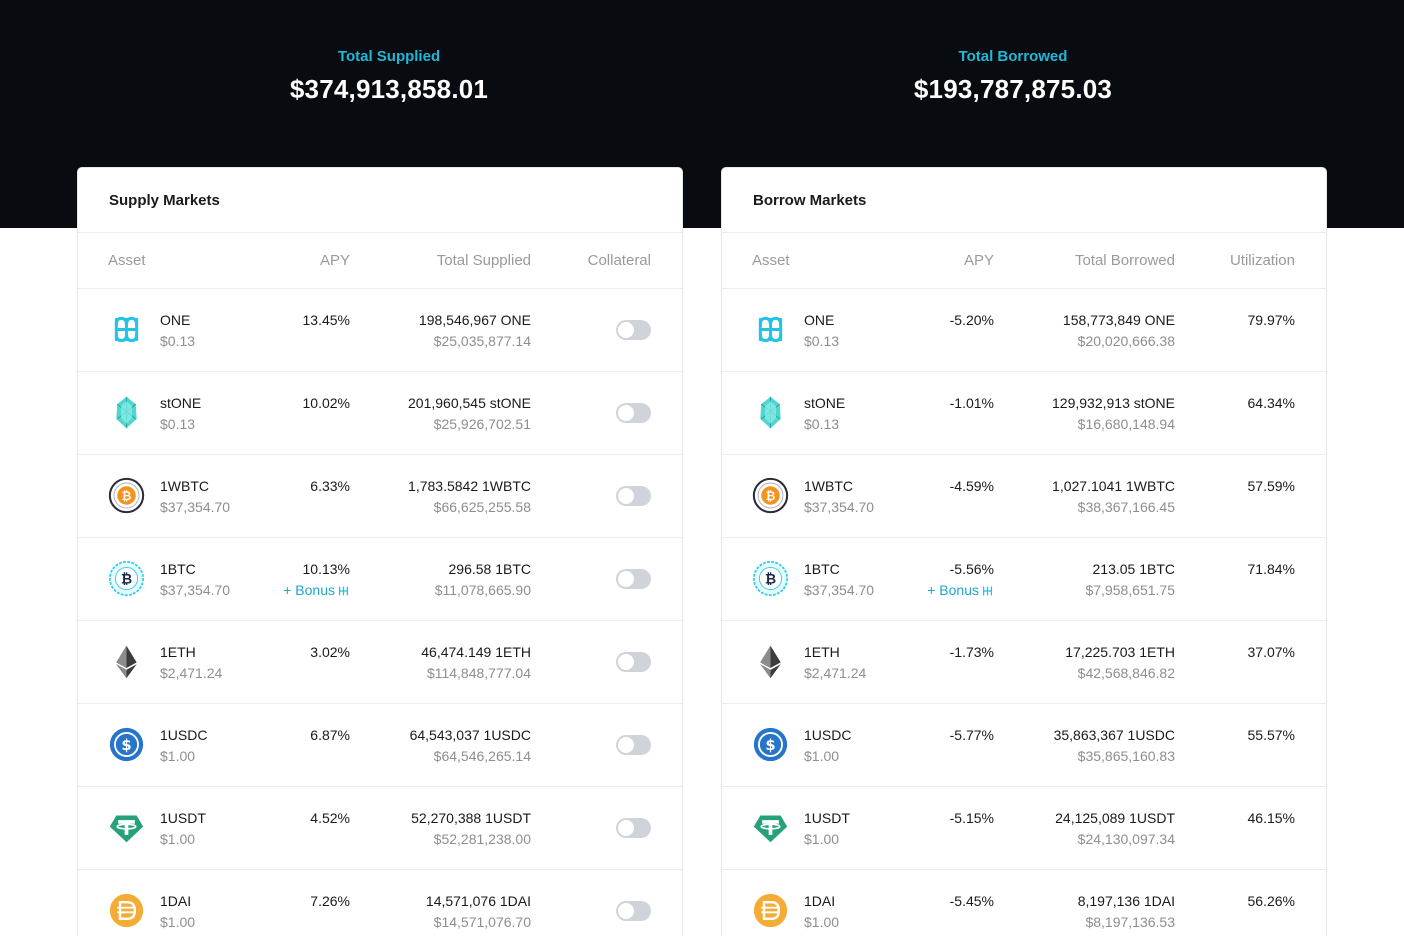  What do you see at coordinates (330, 818) in the screenshot?
I see `apy-value: 4.52%` at bounding box center [330, 818].